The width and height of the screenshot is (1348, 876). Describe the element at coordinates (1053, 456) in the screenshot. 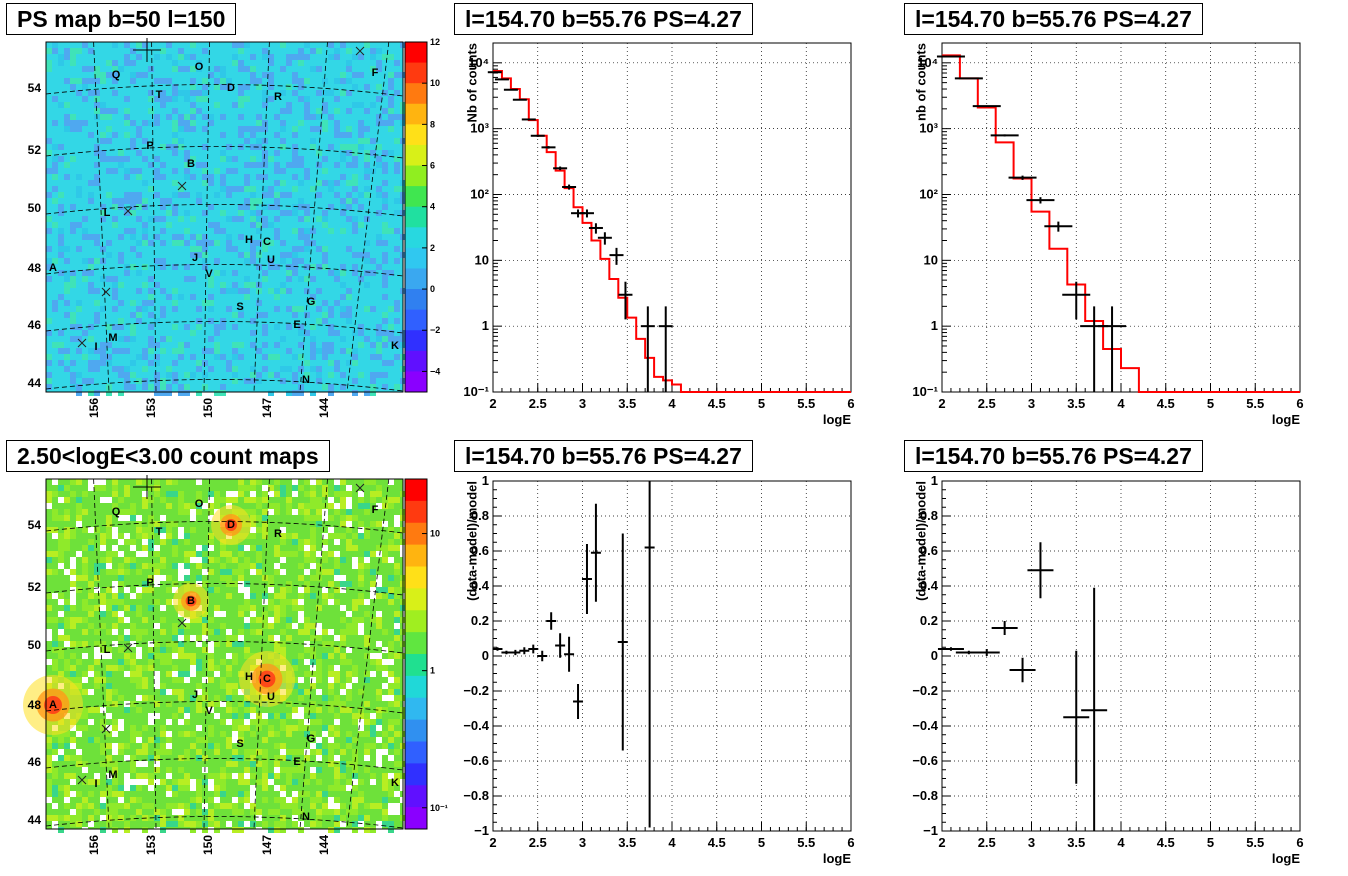

I see `residual-title-bottom-right: l=154.70 b=55.76 PS=4.27` at that location.